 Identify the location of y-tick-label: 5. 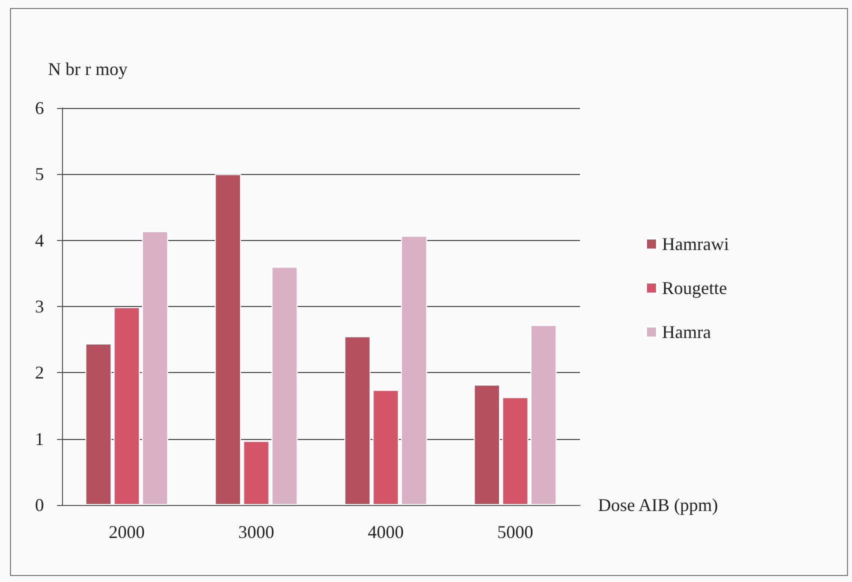
(39, 174).